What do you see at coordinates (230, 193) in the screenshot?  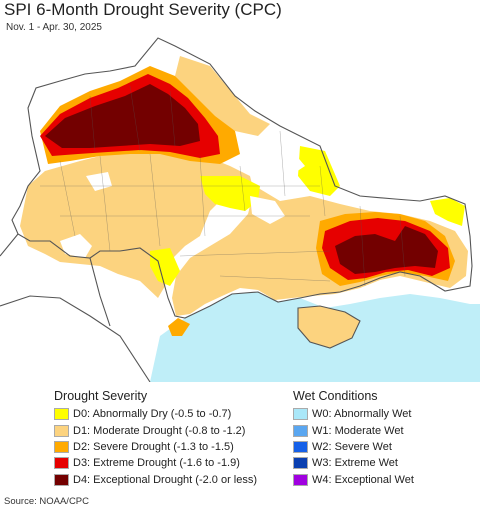 I see `region-d0-central` at bounding box center [230, 193].